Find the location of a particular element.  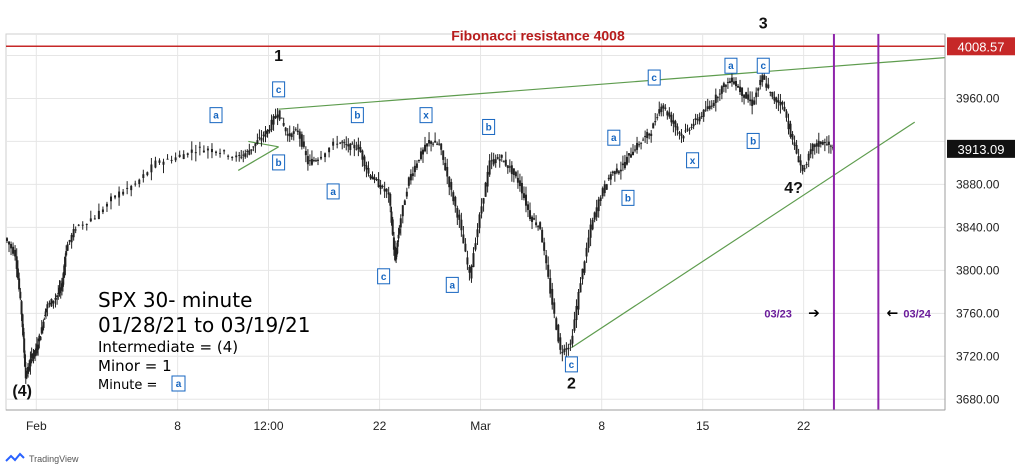

tradingview-logo-icon is located at coordinates (15, 457).